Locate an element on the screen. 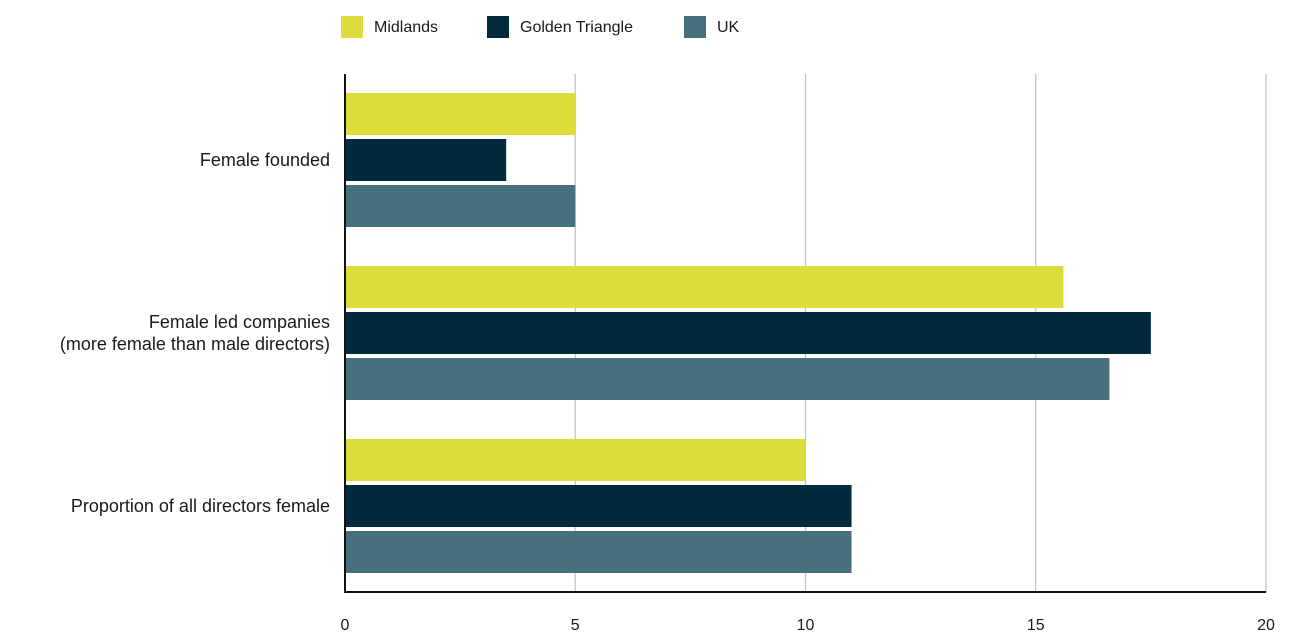 This screenshot has width=1303, height=639. legend: Midlands Golden Triangle UK is located at coordinates (540, 27).